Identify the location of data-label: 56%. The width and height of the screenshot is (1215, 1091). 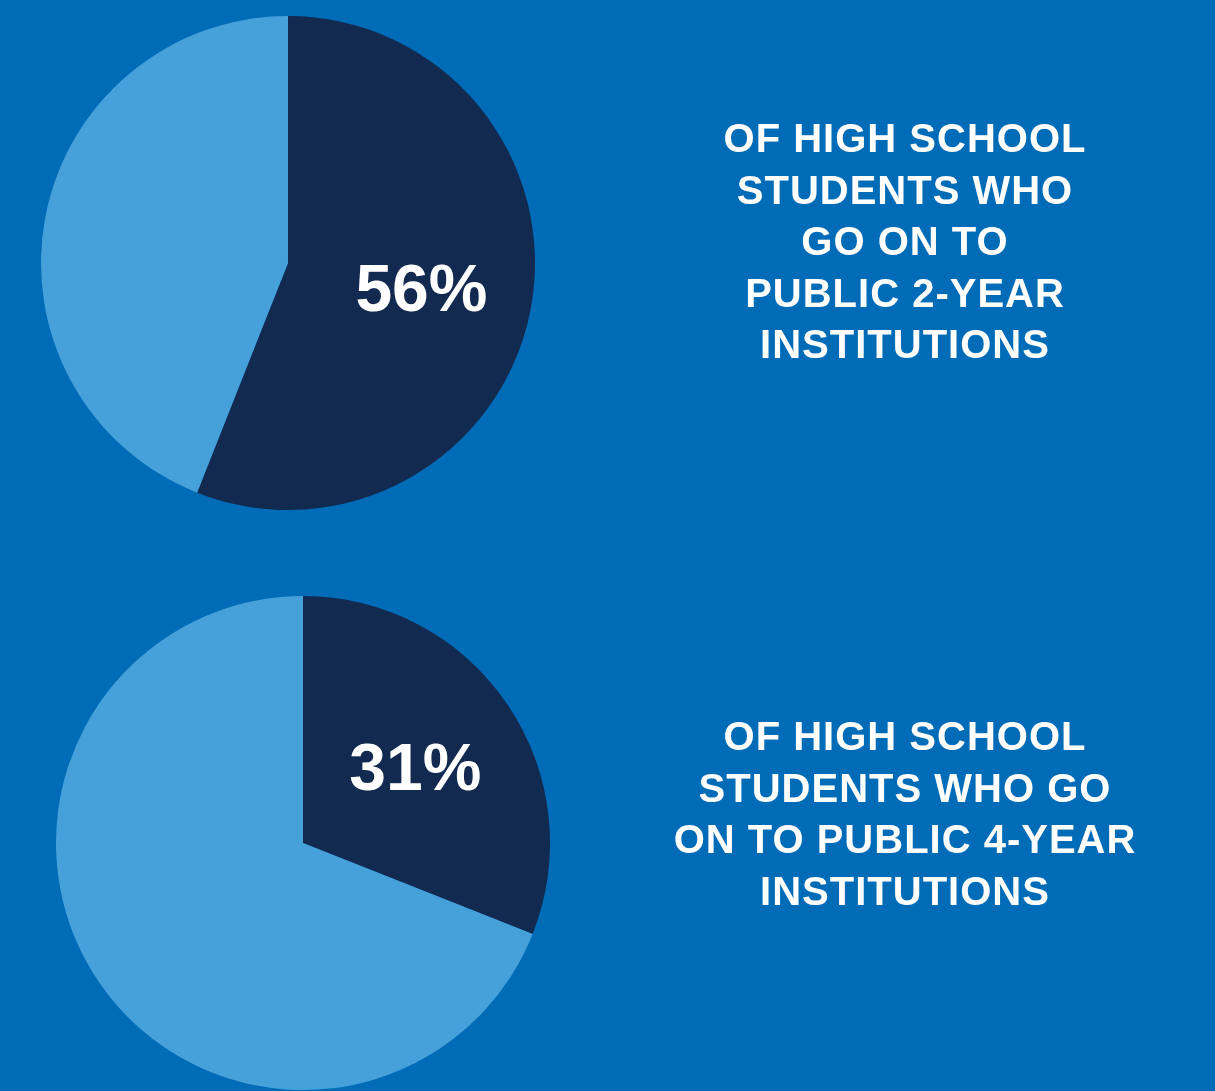
(421, 288).